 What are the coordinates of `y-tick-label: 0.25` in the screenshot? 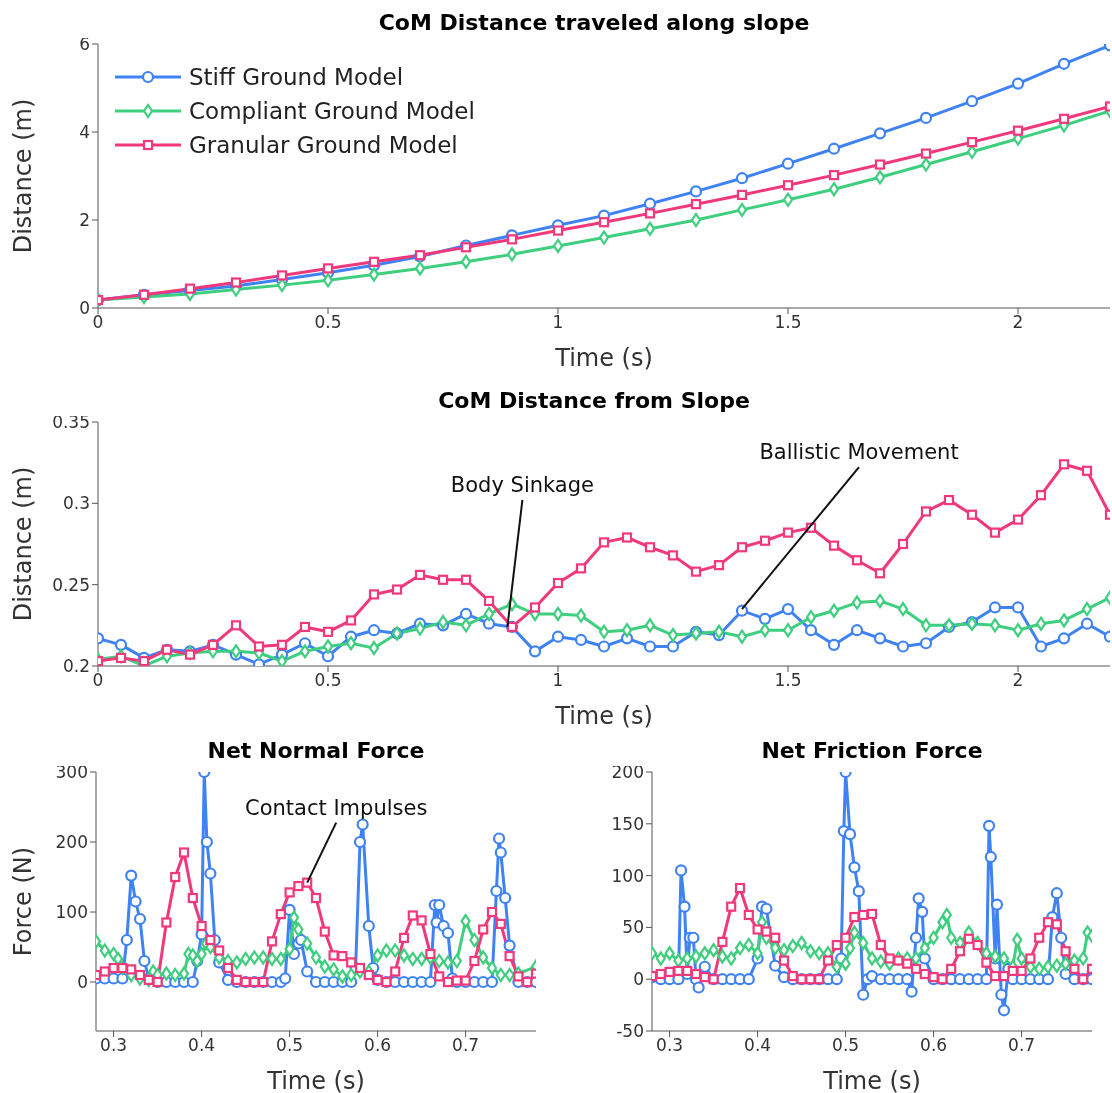 It's located at (71, 584).